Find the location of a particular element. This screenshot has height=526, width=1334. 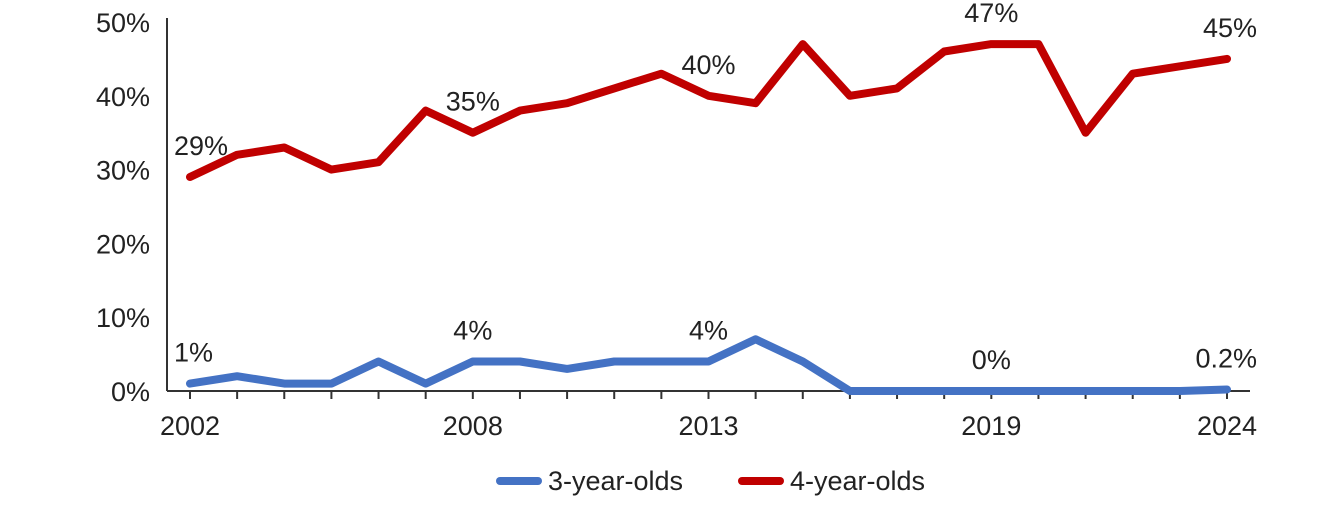

data-label: 47% is located at coordinates (991, 14).